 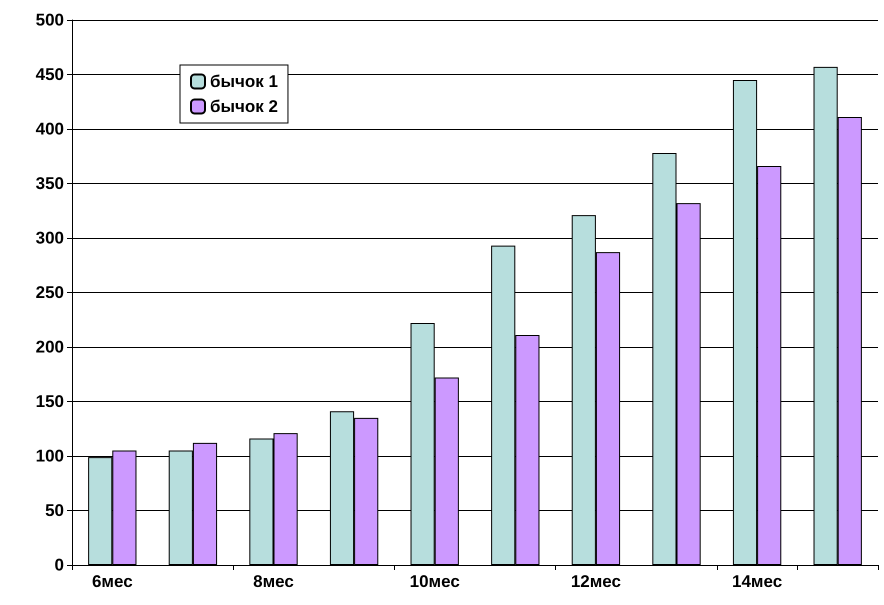 I want to click on x-tick-label: 8мес, so click(x=273, y=581).